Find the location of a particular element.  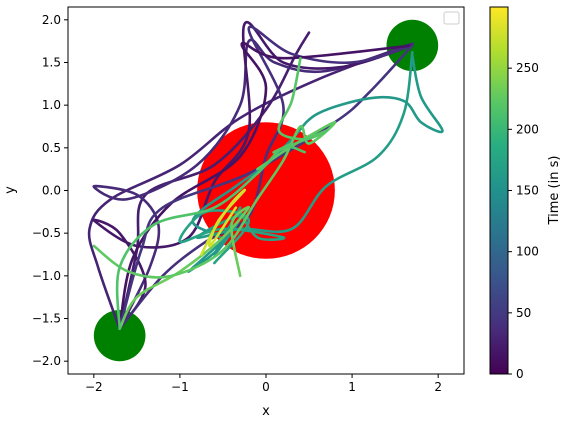

x-tick-label: −2 is located at coordinates (94, 387).